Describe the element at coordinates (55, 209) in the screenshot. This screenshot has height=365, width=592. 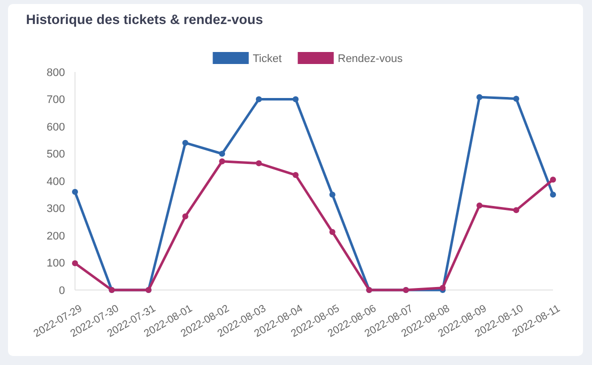
I see `y-tick-label: 300` at that location.